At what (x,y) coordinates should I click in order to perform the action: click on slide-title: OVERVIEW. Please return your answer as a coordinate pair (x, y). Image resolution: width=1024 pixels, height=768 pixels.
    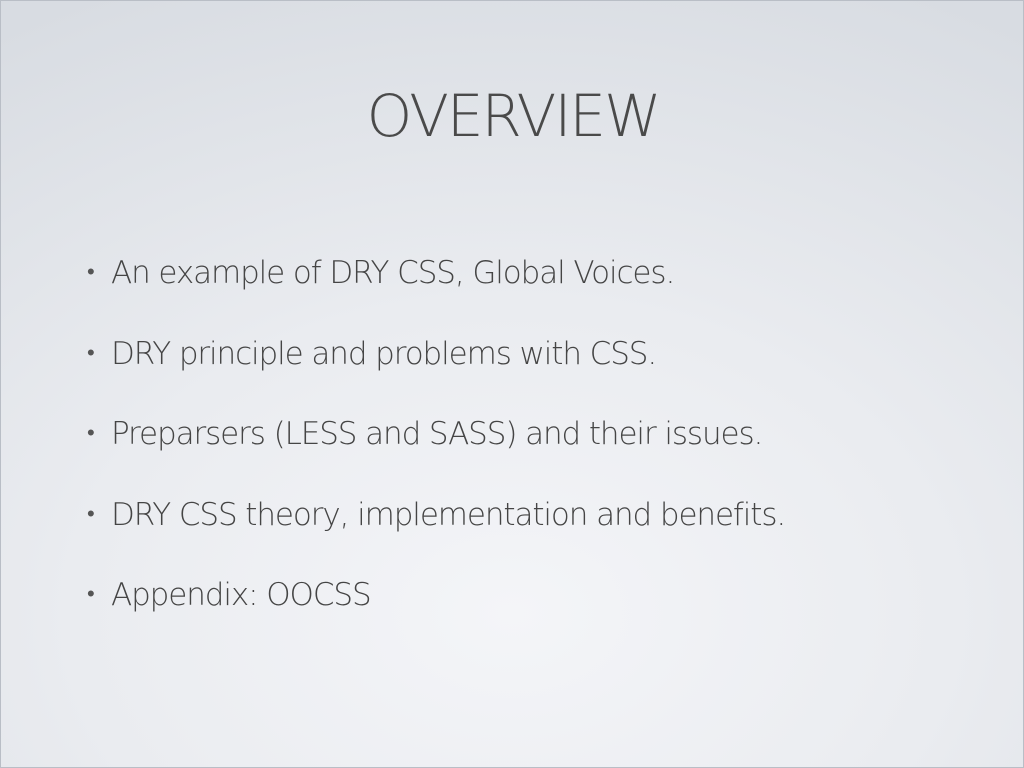
    Looking at the image, I should click on (514, 116).